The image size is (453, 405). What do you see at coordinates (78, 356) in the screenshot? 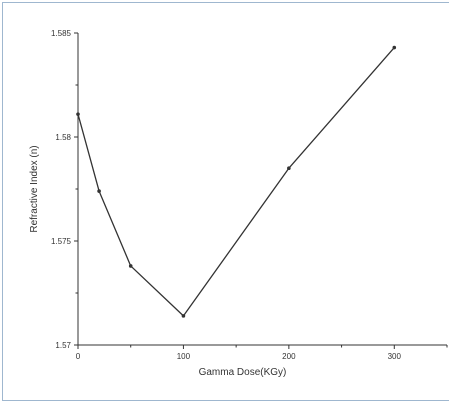
I see `x-tick-label: 0` at bounding box center [78, 356].